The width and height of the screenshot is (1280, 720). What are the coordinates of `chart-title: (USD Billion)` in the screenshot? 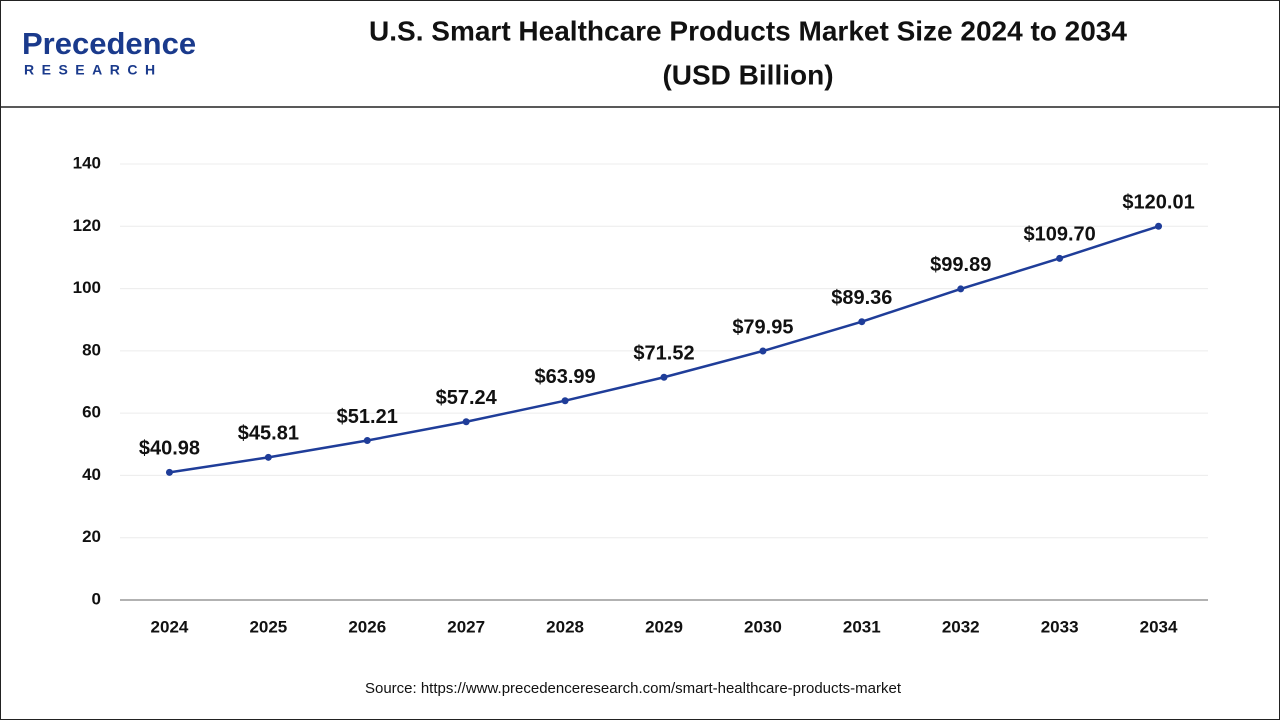 It's located at (747, 74).